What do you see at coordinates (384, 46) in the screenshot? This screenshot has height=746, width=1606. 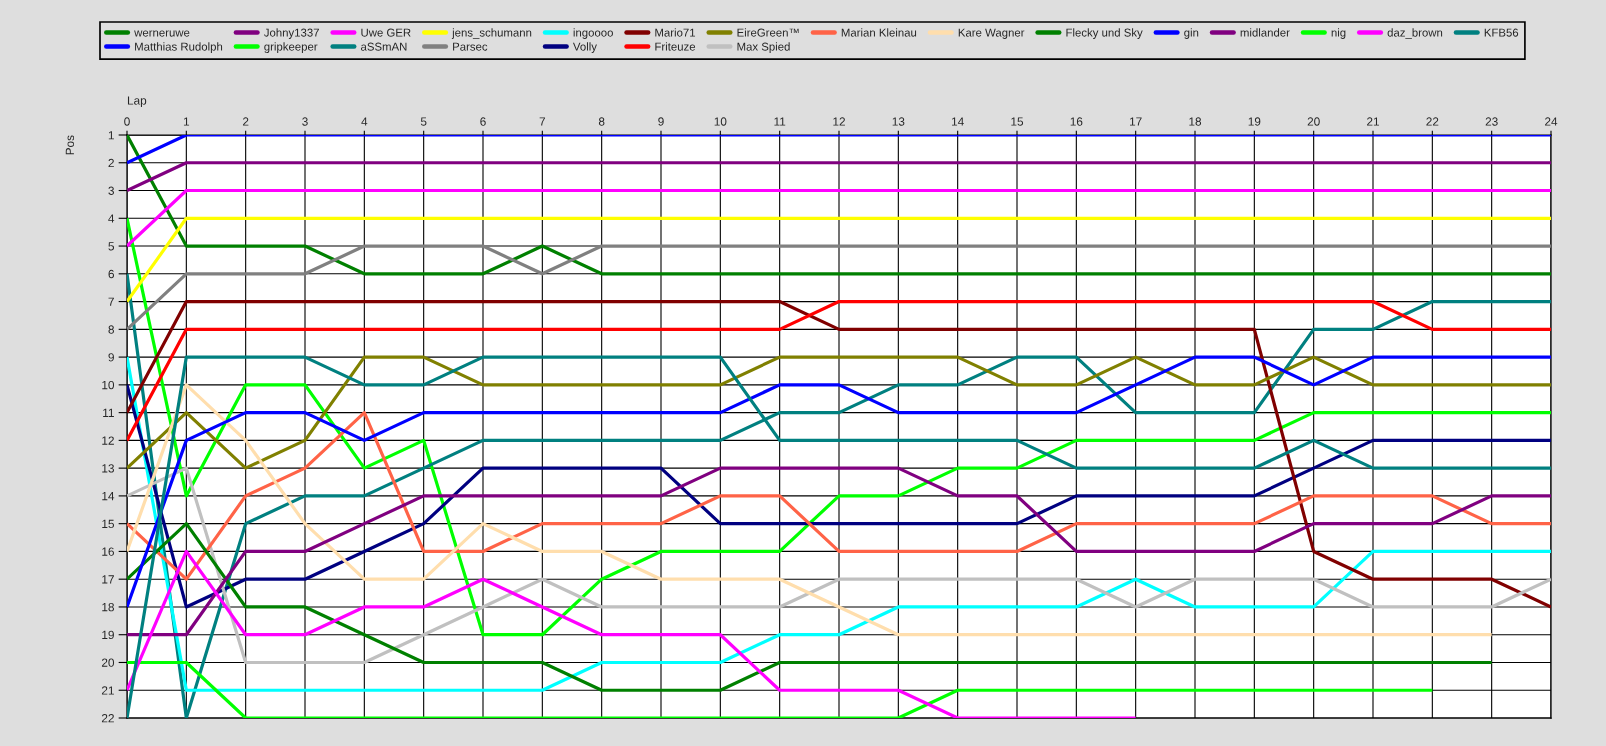 I see `legend-label: aSSmAN` at bounding box center [384, 46].